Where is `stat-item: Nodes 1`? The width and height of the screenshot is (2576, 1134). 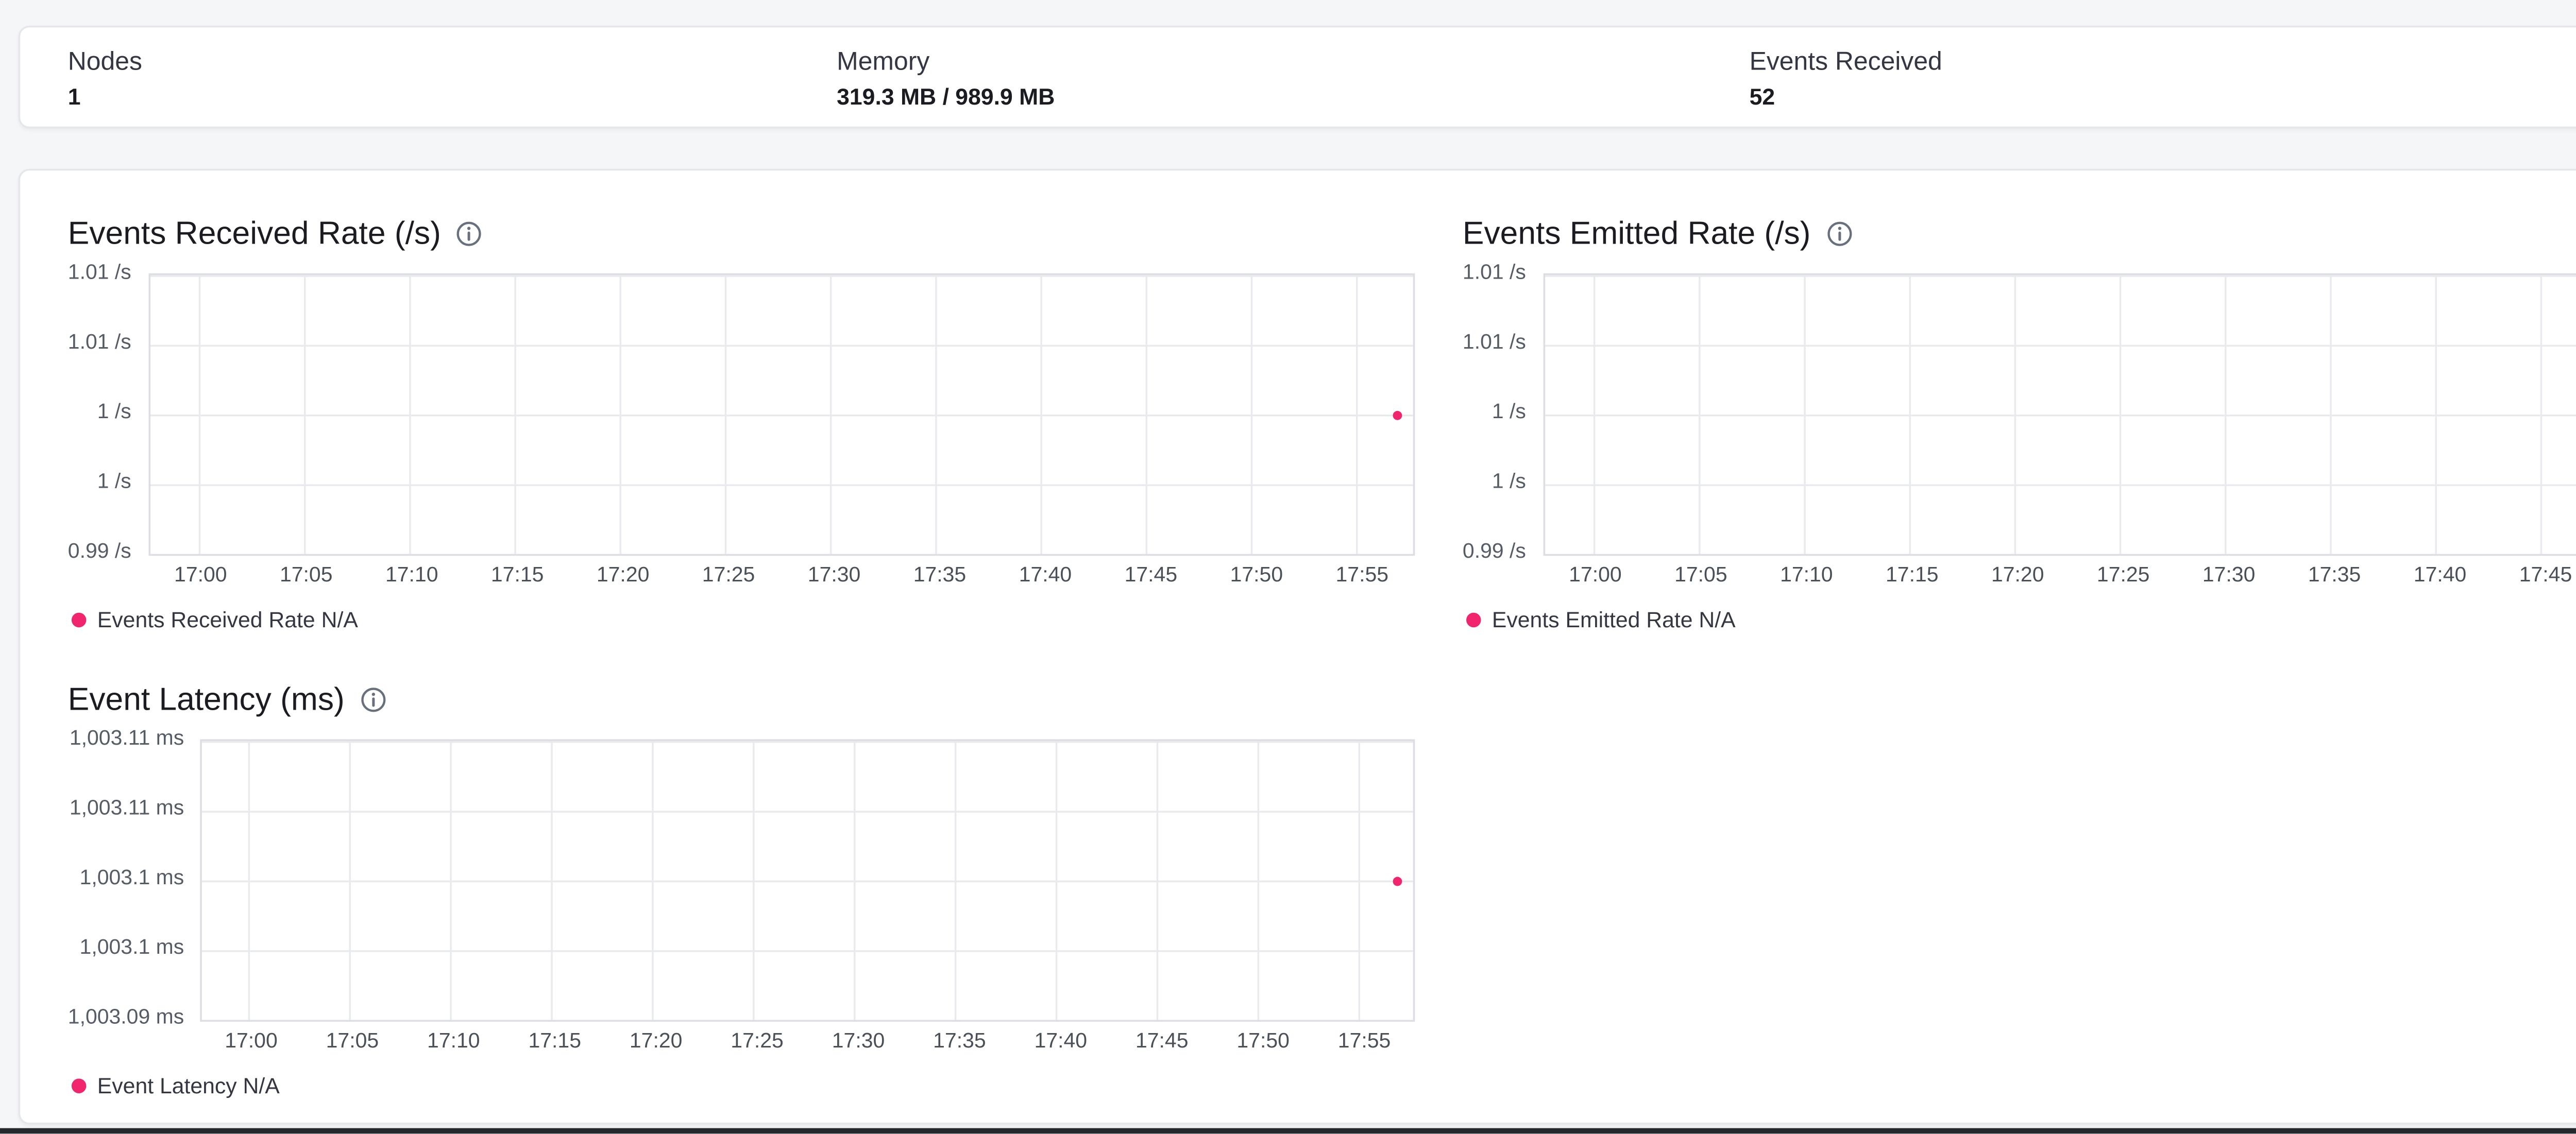
stat-item: Nodes 1 is located at coordinates (105, 79).